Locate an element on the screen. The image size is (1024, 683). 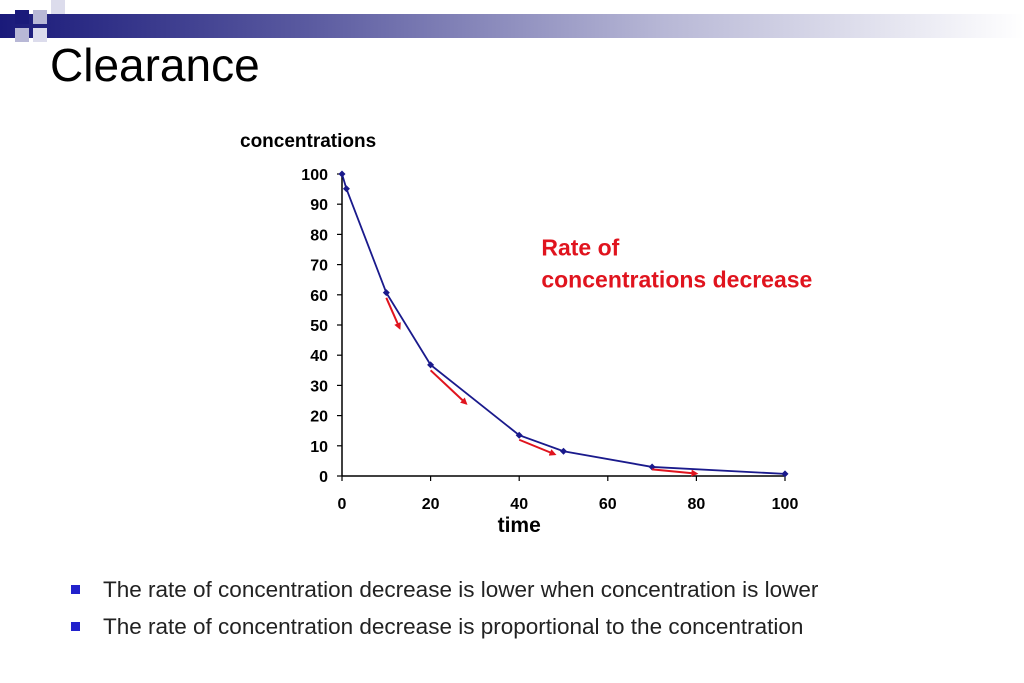
y-tick-label: 70 is located at coordinates (319, 266).